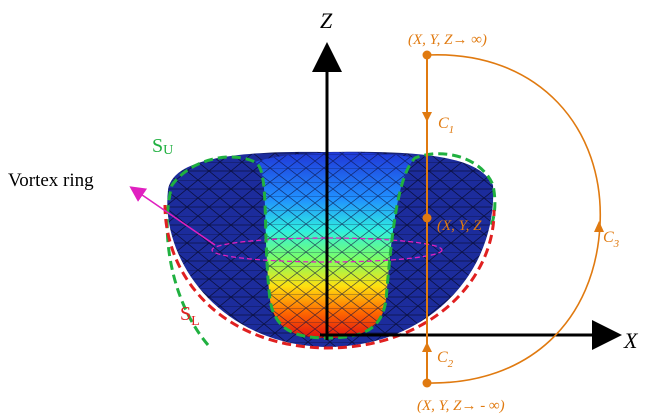 Image resolution: width=648 pixels, height=420 pixels. What do you see at coordinates (157, 146) in the screenshot?
I see `su-main: S` at bounding box center [157, 146].